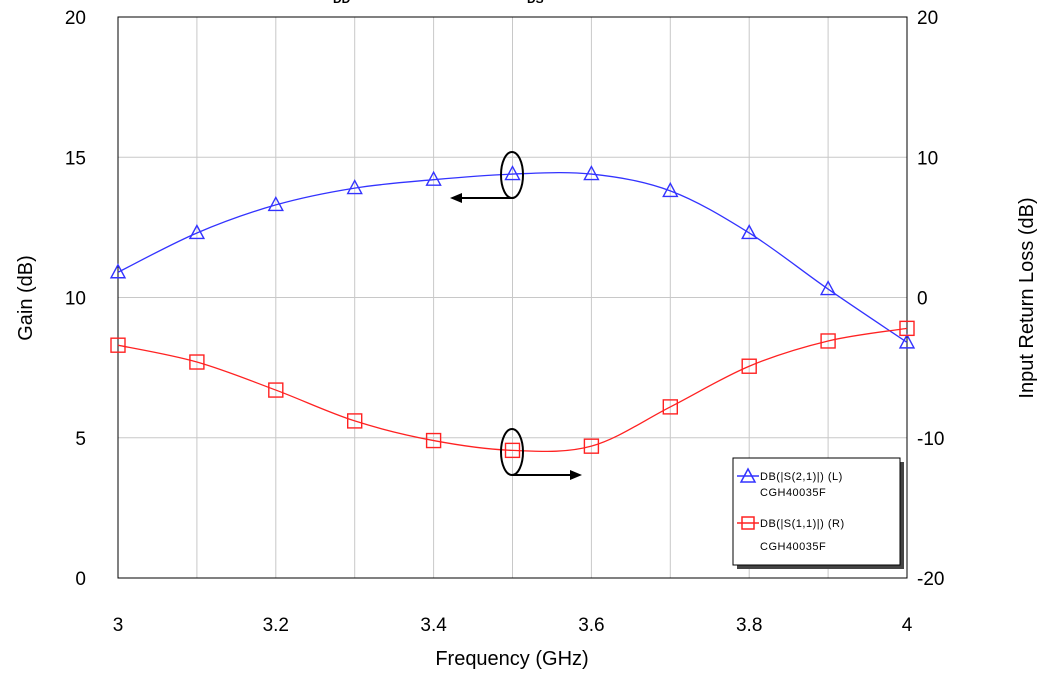 The width and height of the screenshot is (1040, 673). I want to click on x-tick-label: 3.6, so click(591, 625).